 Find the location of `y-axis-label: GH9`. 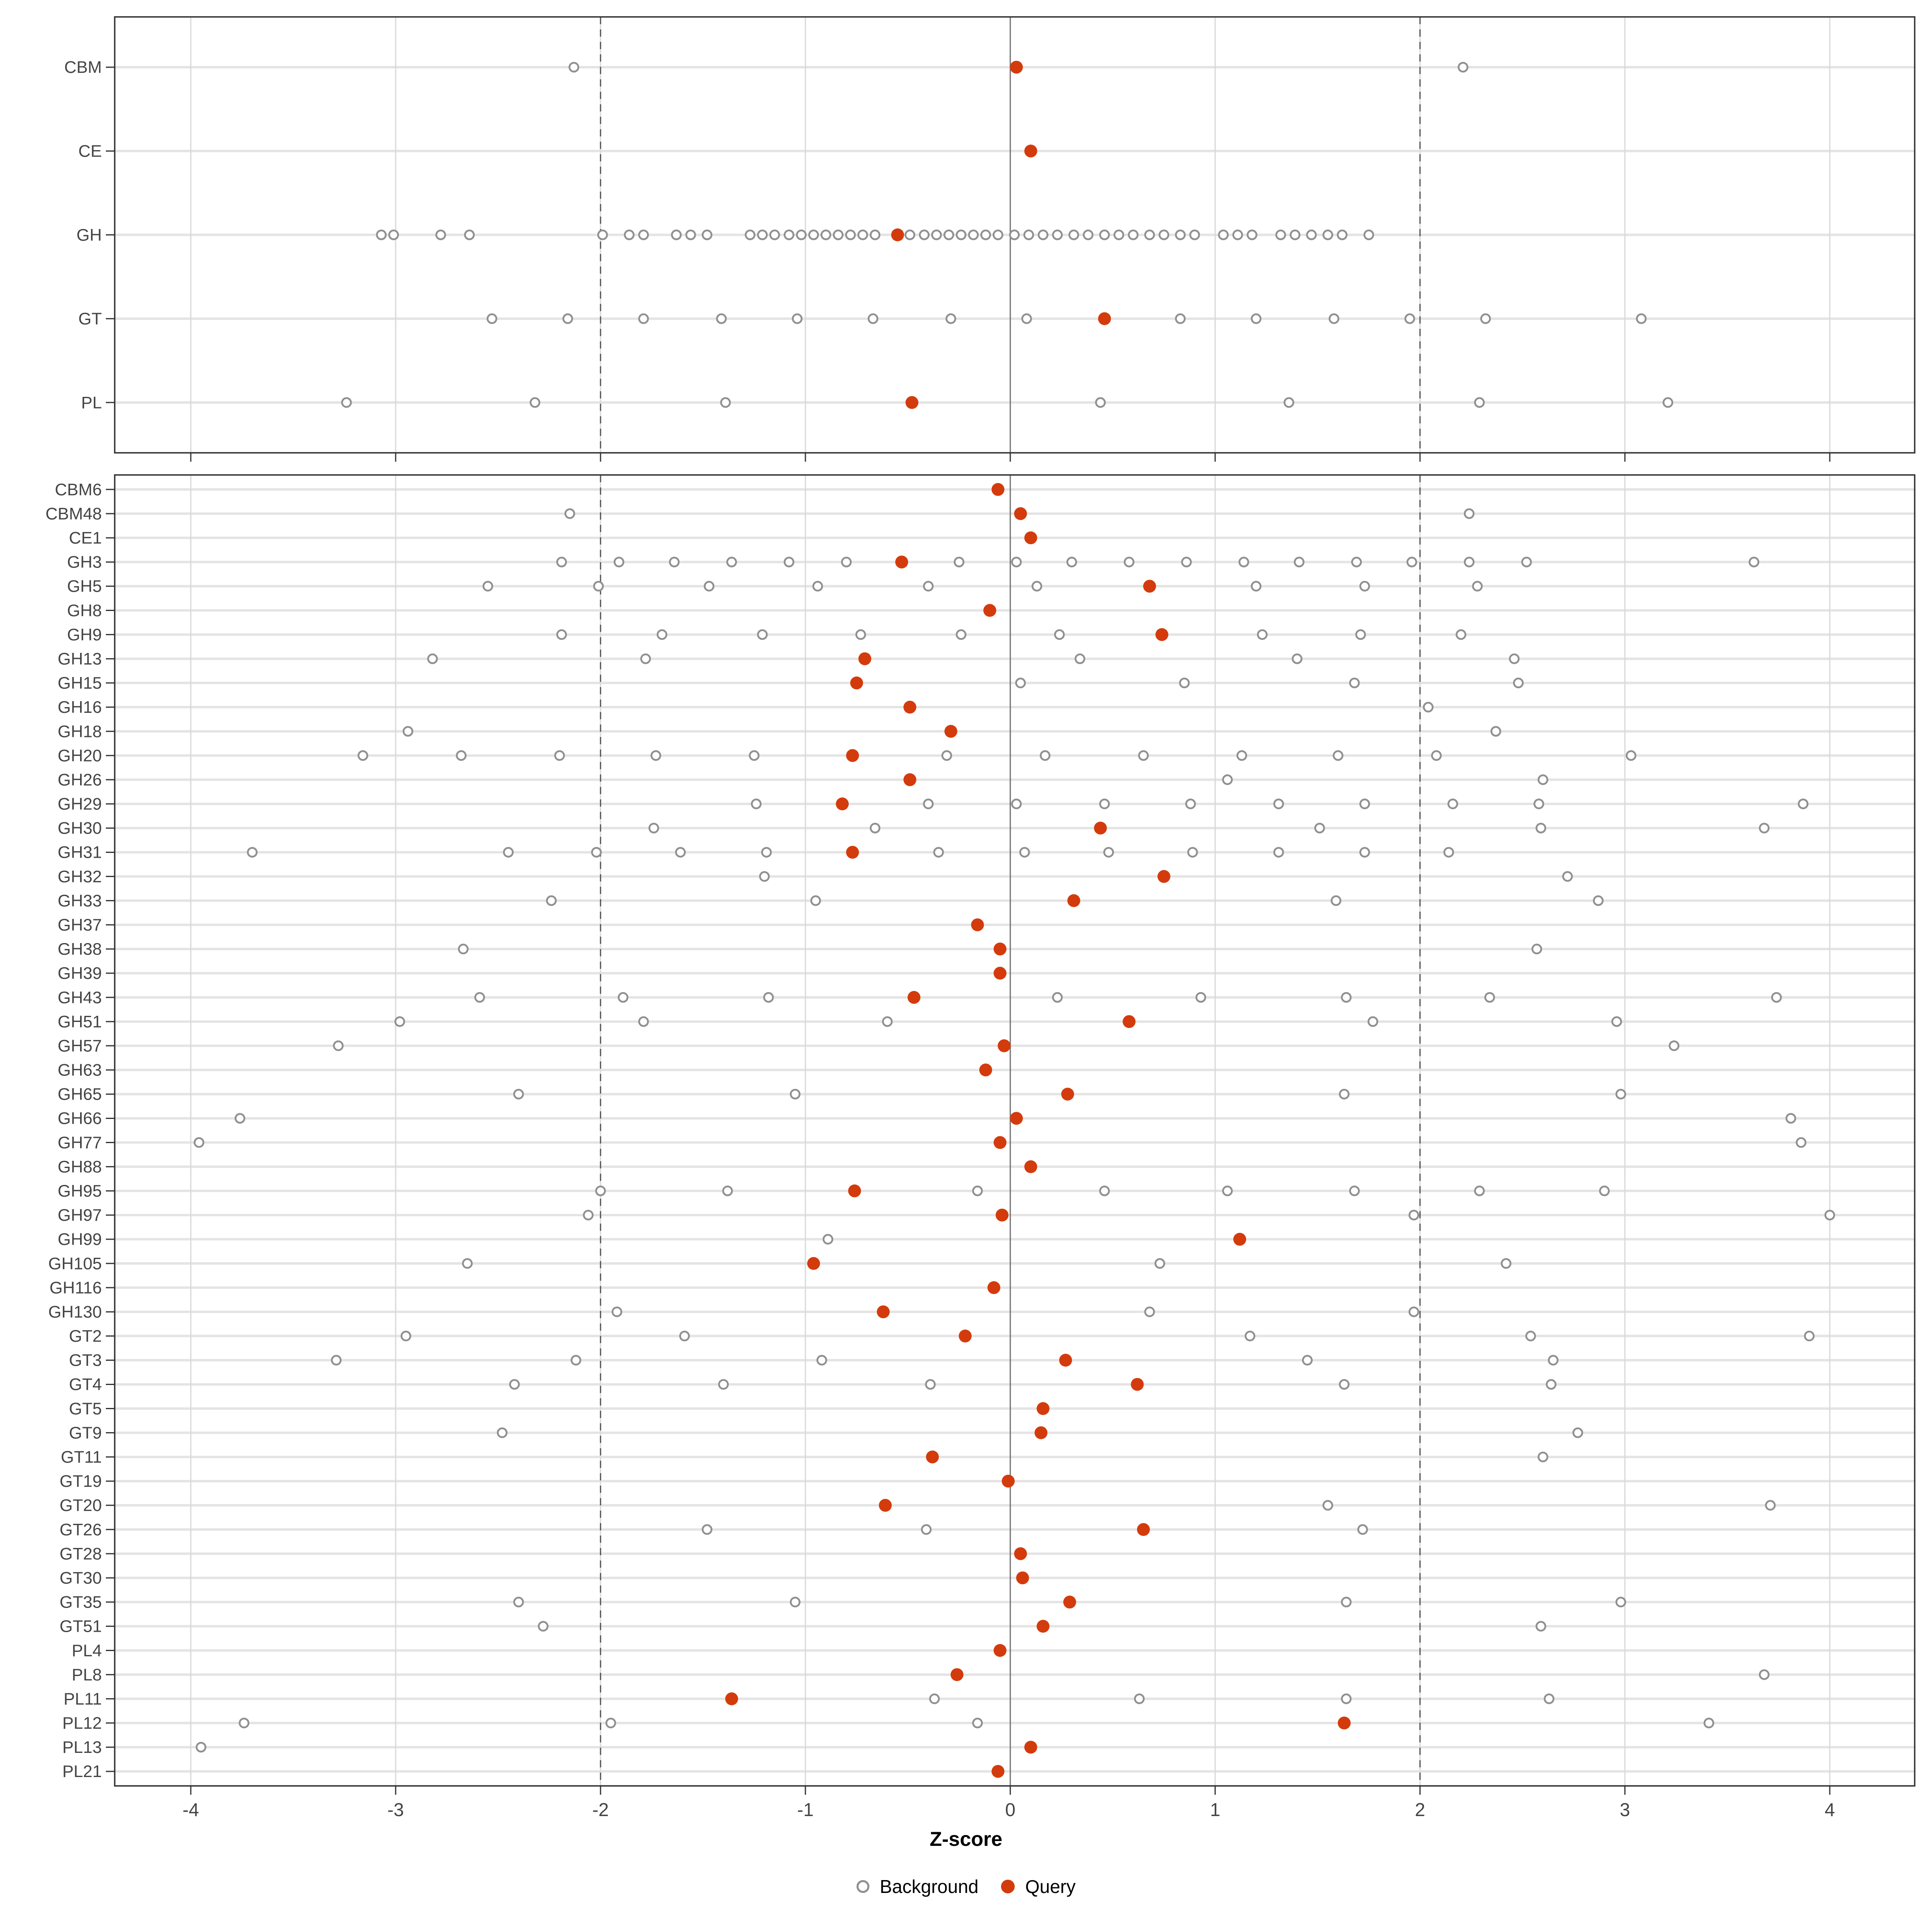

y-axis-label: GH9 is located at coordinates (84, 634).